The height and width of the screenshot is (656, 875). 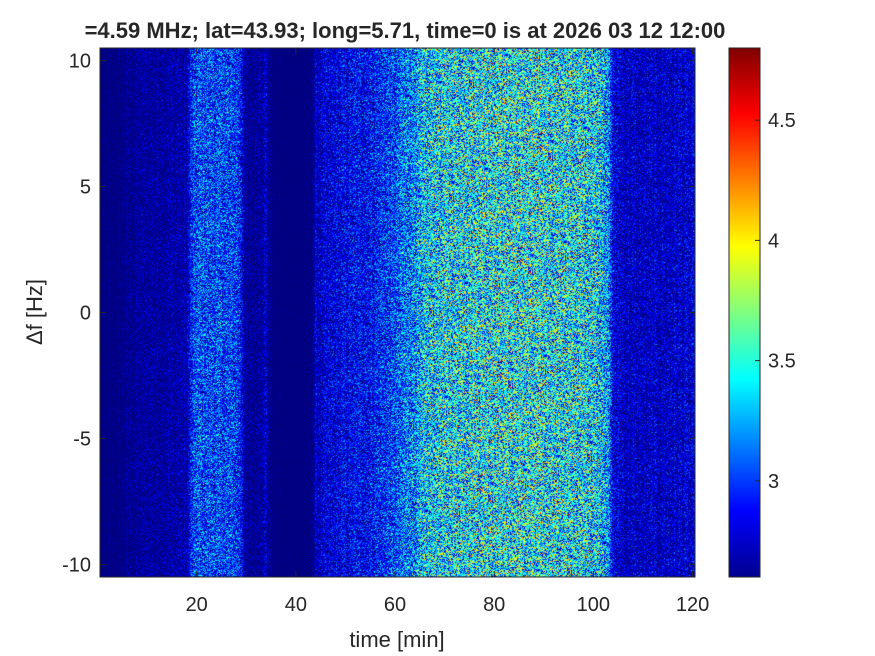 I want to click on y-tick-label: 10, so click(x=80, y=62).